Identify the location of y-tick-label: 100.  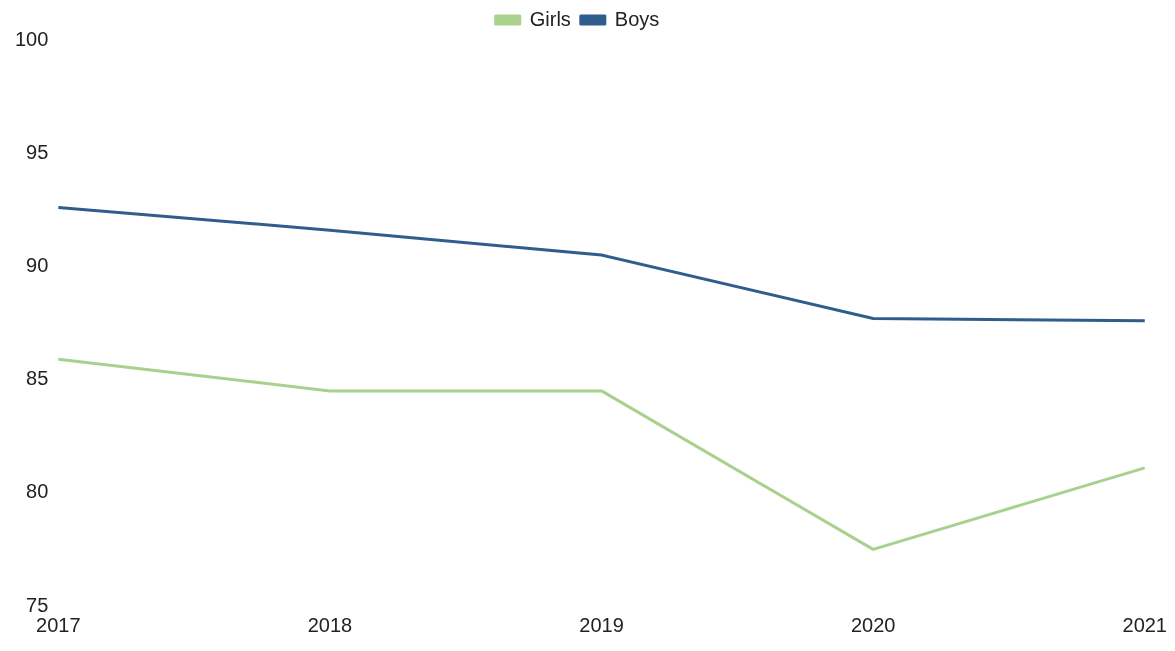
(31, 38).